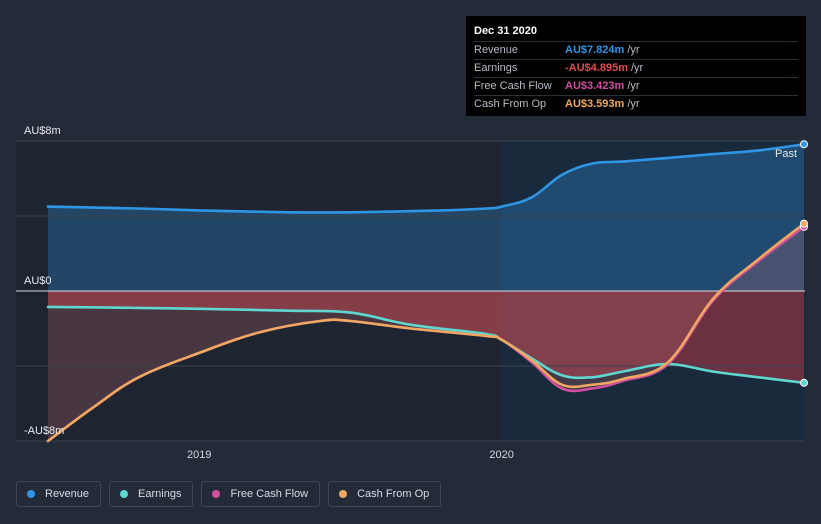 Image resolution: width=821 pixels, height=524 pixels. I want to click on tooltip-value: AU$3.593m, so click(595, 104).